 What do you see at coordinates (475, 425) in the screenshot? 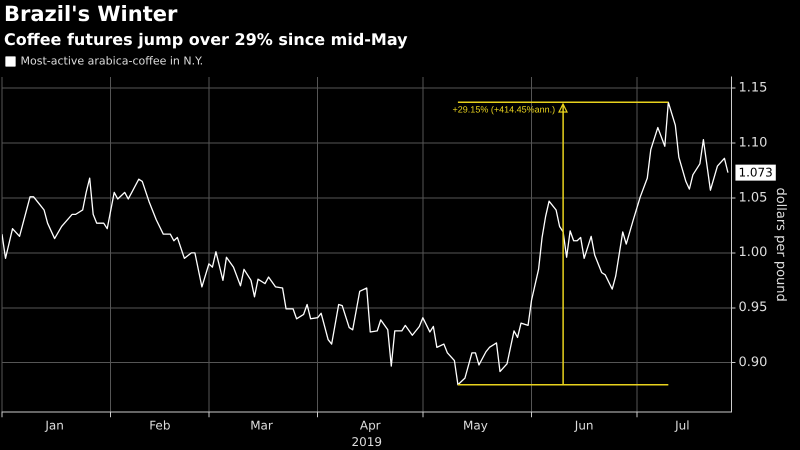
I see `x-tick-label: May` at bounding box center [475, 425].